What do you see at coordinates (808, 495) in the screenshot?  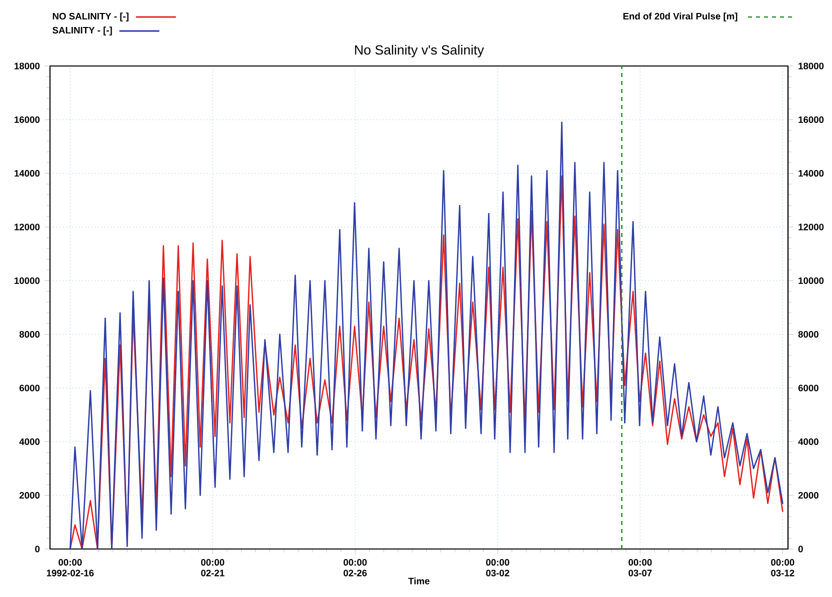 I see `y2-tick-label: 2000` at bounding box center [808, 495].